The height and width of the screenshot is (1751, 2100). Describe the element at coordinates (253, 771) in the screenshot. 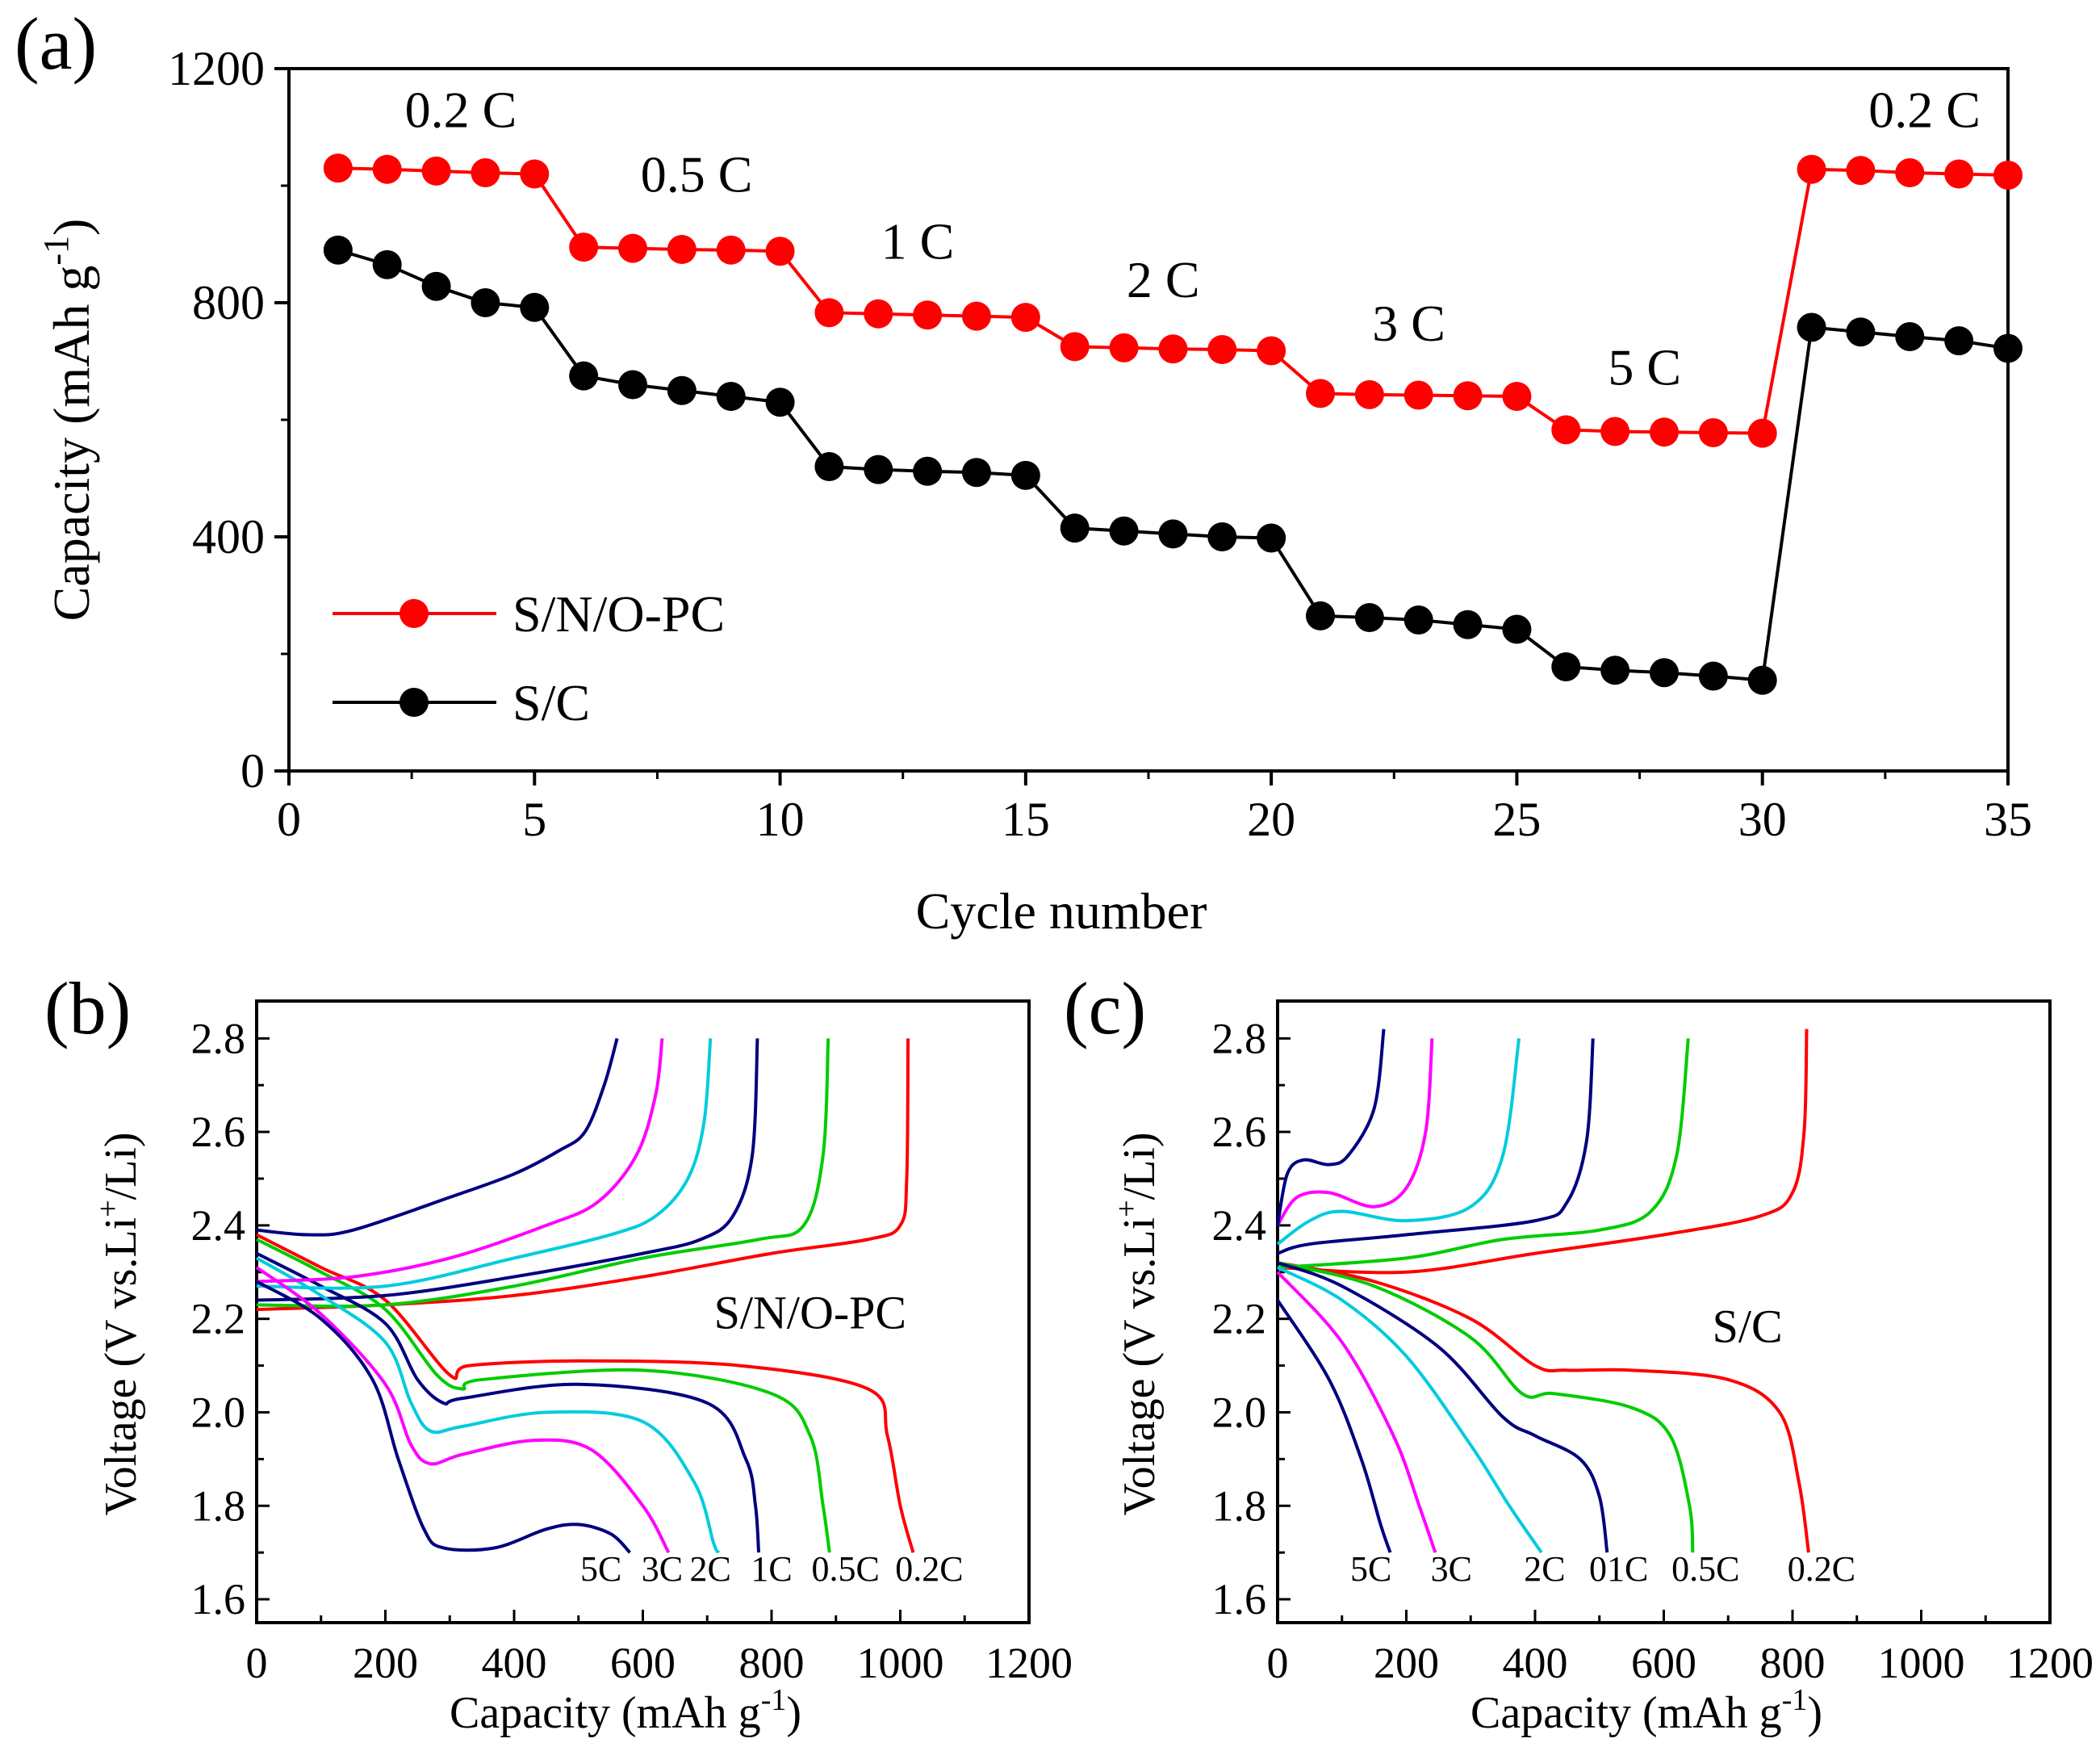

I see `y-tick-label-a: 0` at that location.